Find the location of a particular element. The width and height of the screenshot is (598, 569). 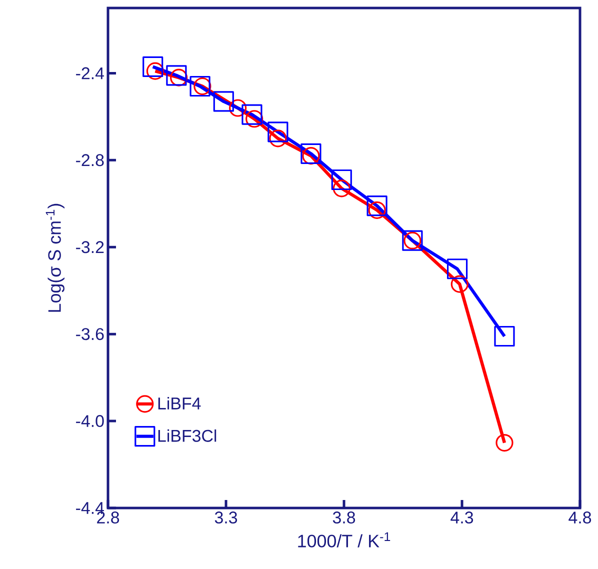

legend-label: LiBF4 is located at coordinates (179, 403).